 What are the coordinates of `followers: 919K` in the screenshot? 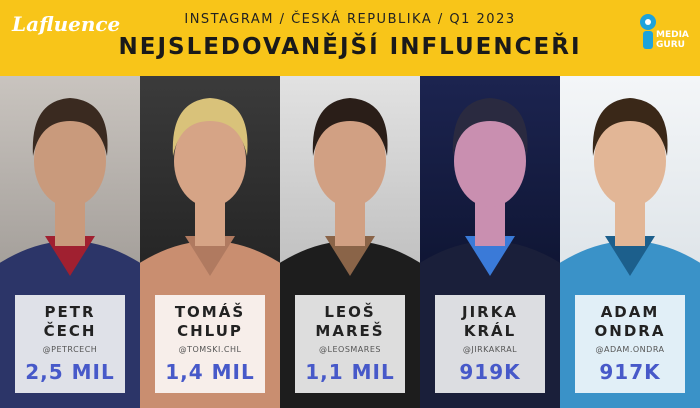 It's located at (490, 372).